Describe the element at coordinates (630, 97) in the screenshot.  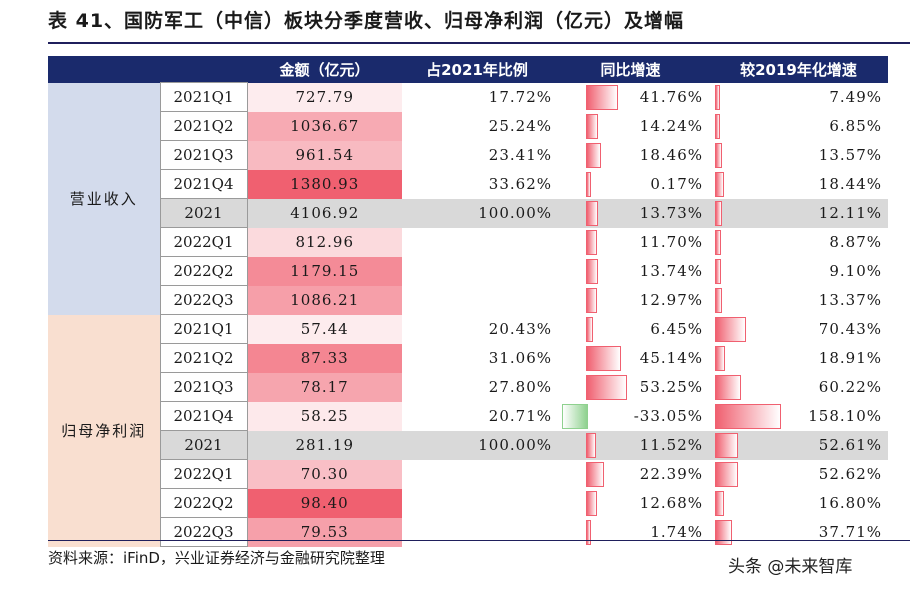
I see `yoy-cell: 41.76%` at that location.